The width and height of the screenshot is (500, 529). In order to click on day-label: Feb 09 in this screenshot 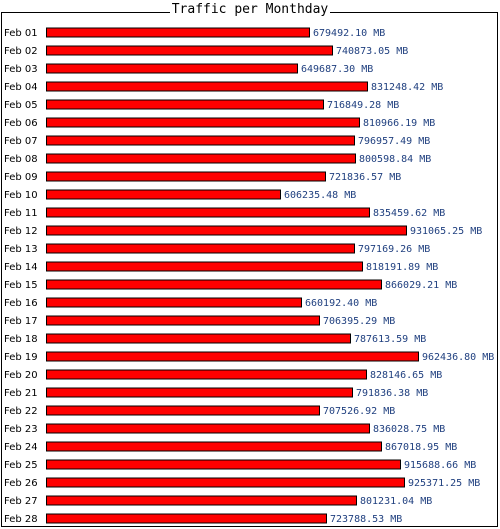, I will do `click(21, 177)`.